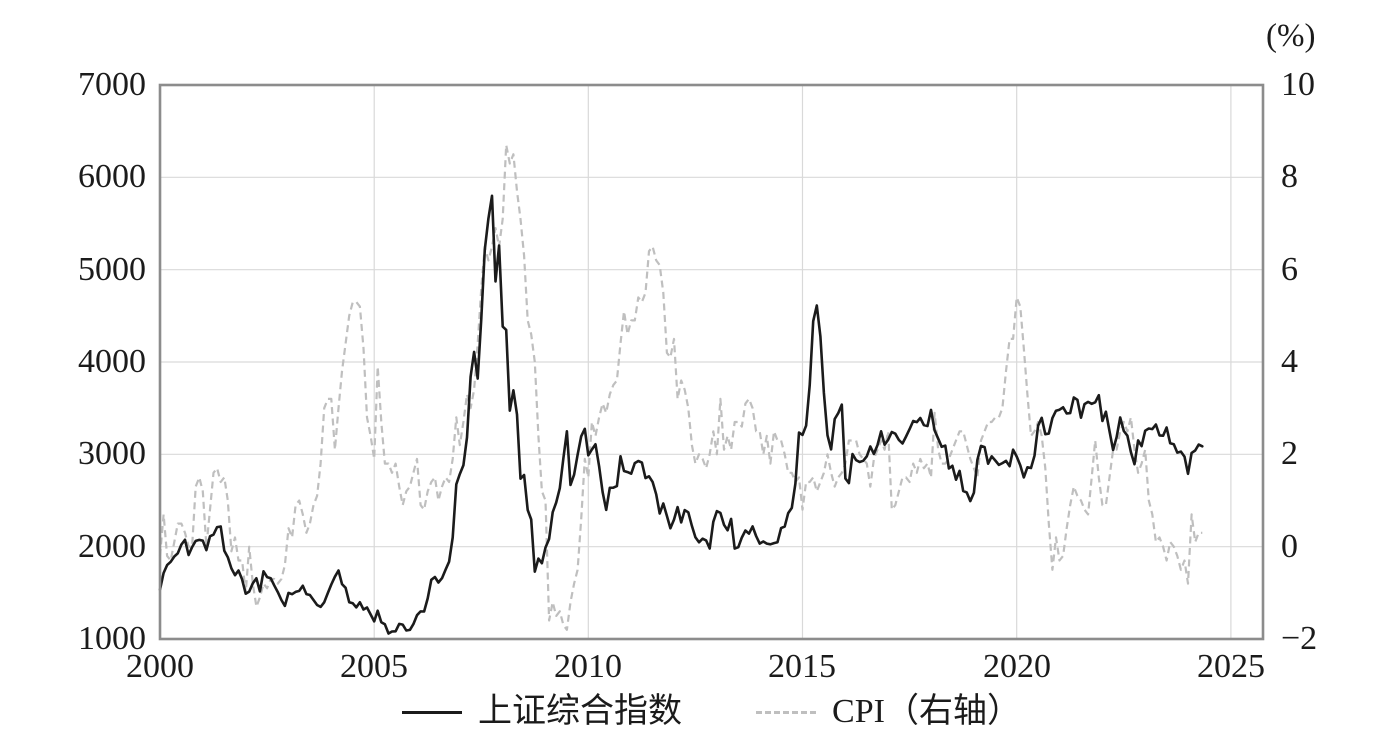  I want to click on left-axis-tick-4000: 4000, so click(112, 361).